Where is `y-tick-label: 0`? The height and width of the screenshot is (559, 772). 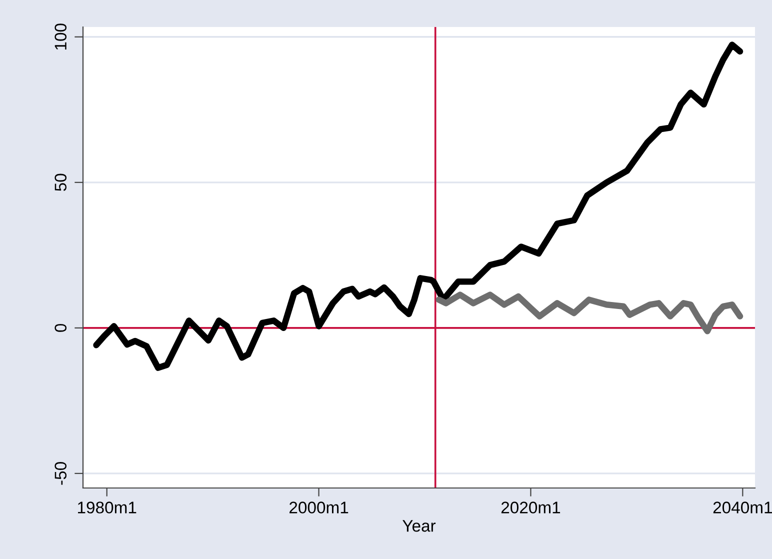 y-tick-label: 0 is located at coordinates (60, 328).